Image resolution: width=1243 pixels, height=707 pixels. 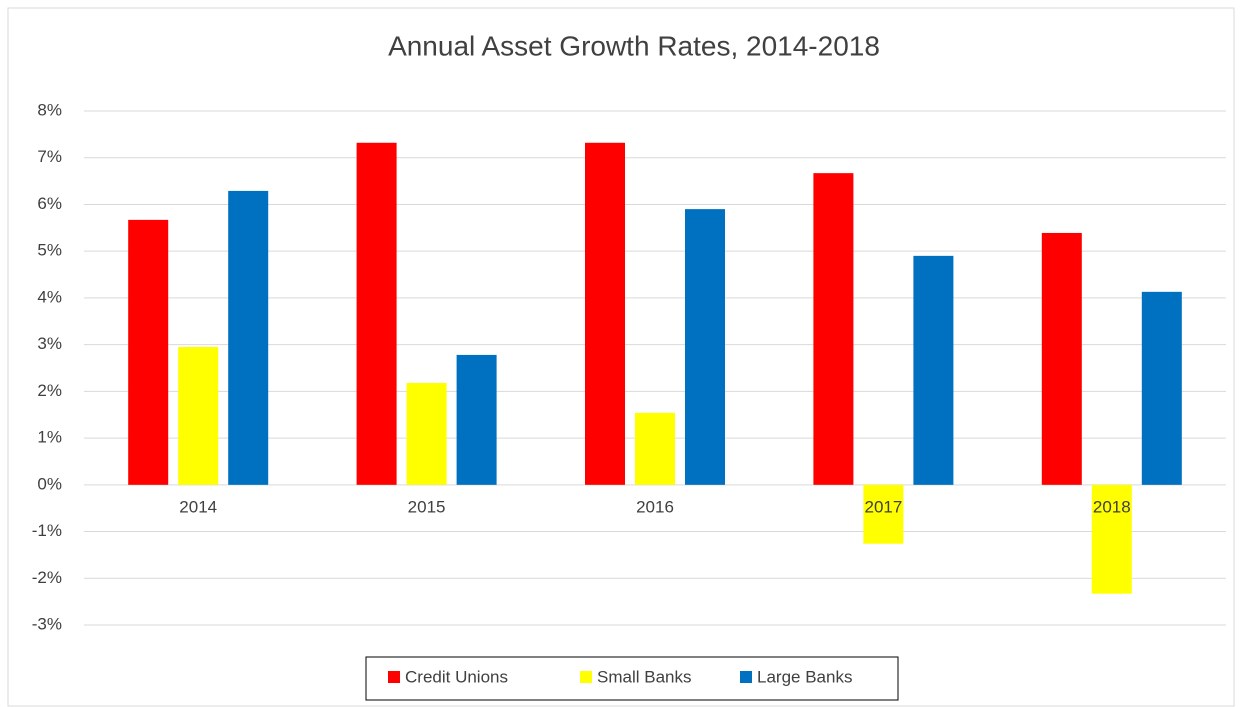 I want to click on legend-label: Credit Unions, so click(x=456, y=676).